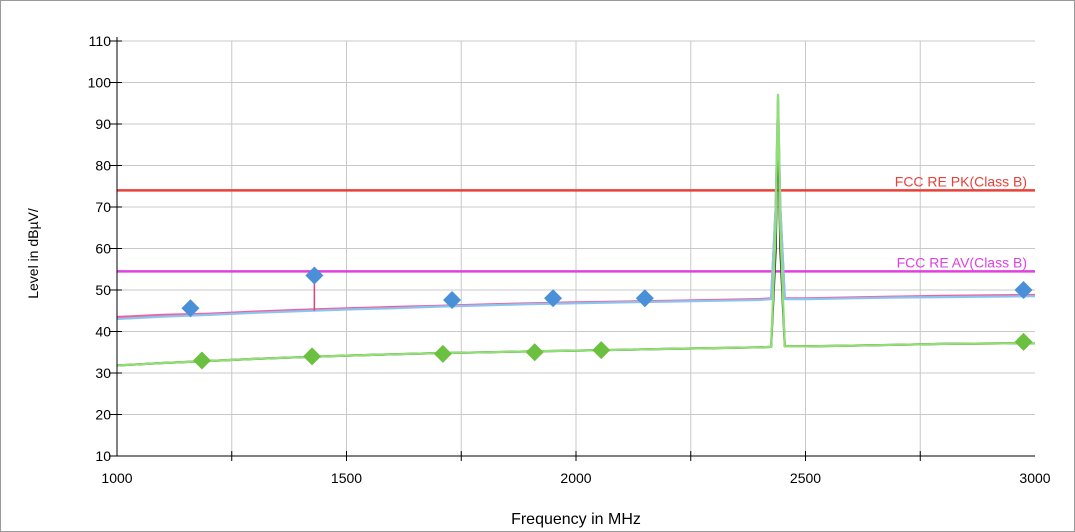  I want to click on x-axis-title: Frequency in MHz, so click(576, 519).